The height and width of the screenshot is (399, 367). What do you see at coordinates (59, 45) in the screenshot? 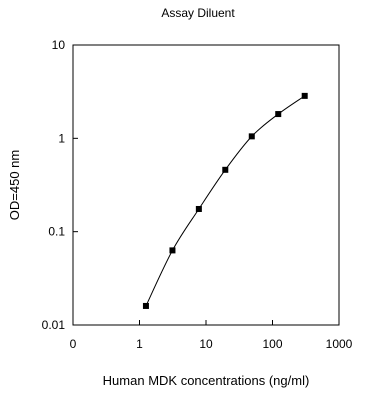
I see `y-tick-label: 10` at bounding box center [59, 45].